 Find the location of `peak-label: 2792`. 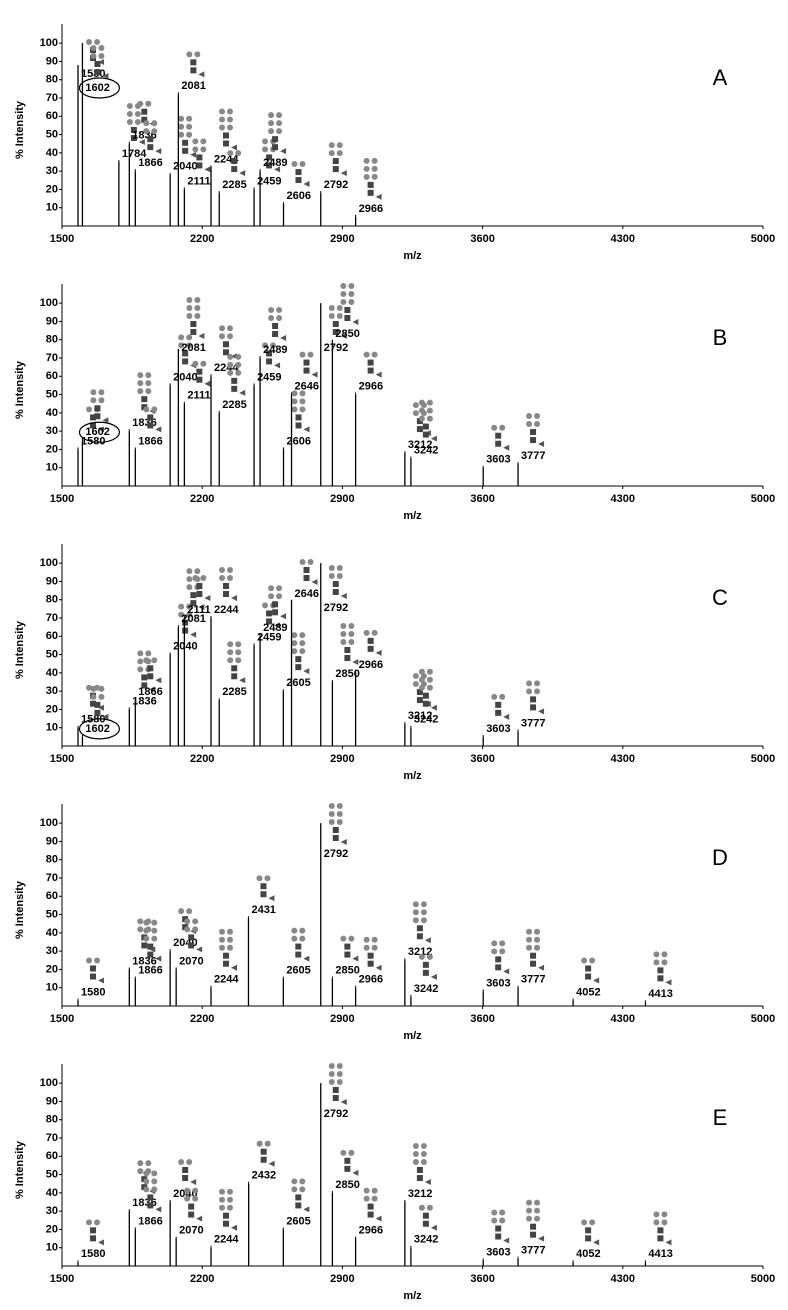

peak-label: 2792 is located at coordinates (336, 348).